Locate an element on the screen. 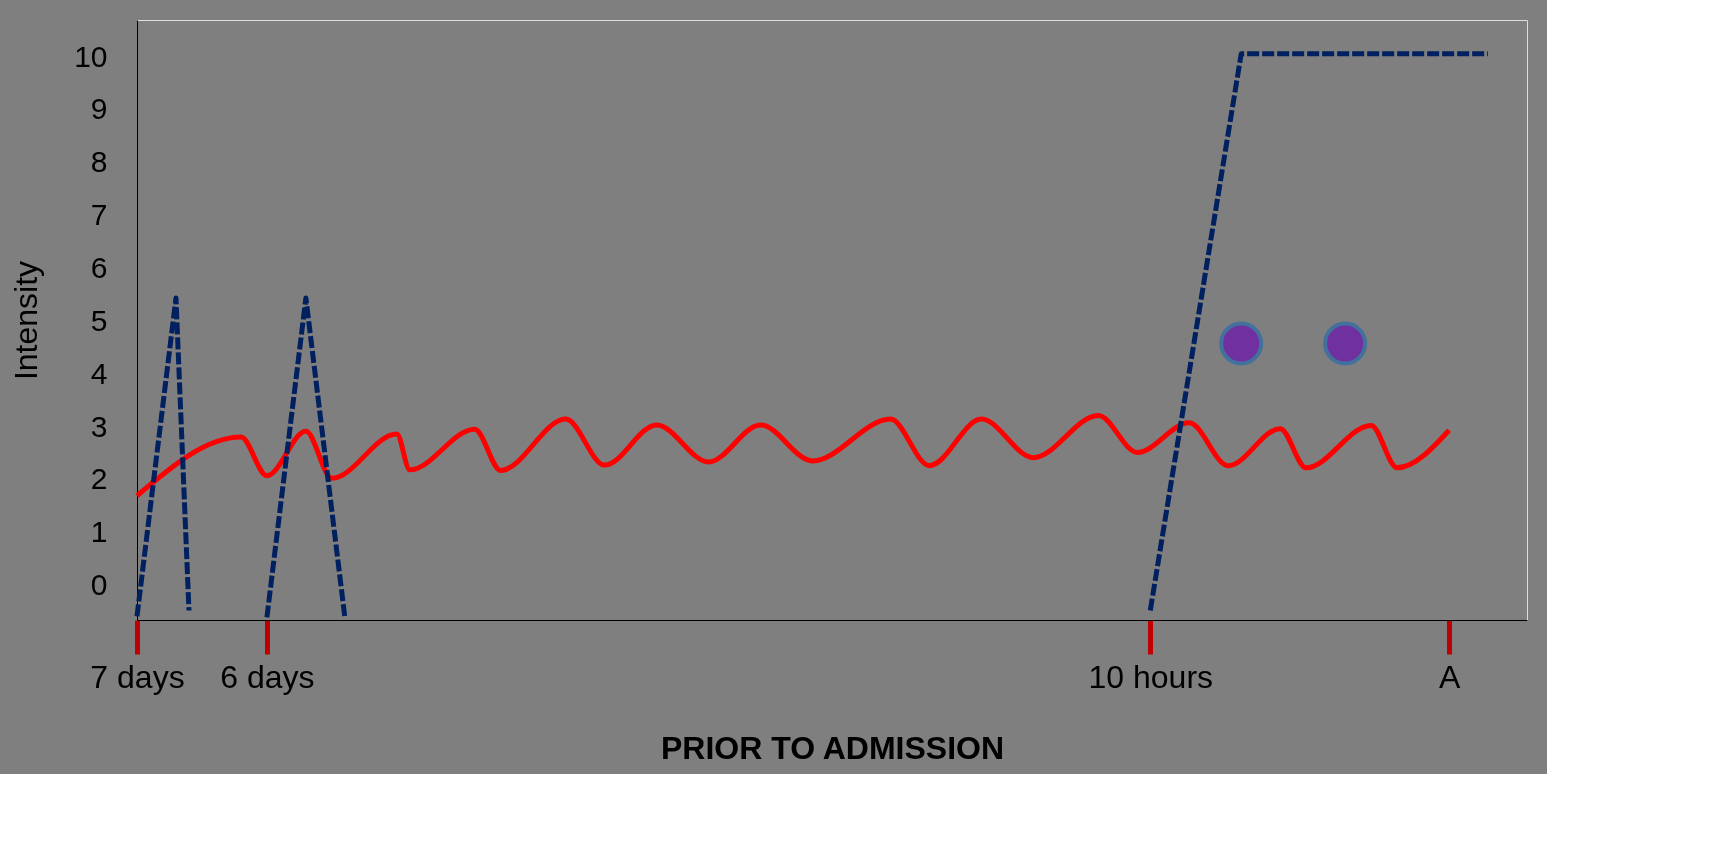 This screenshot has width=1732, height=841. y-tick-label: 10 is located at coordinates (91, 56).